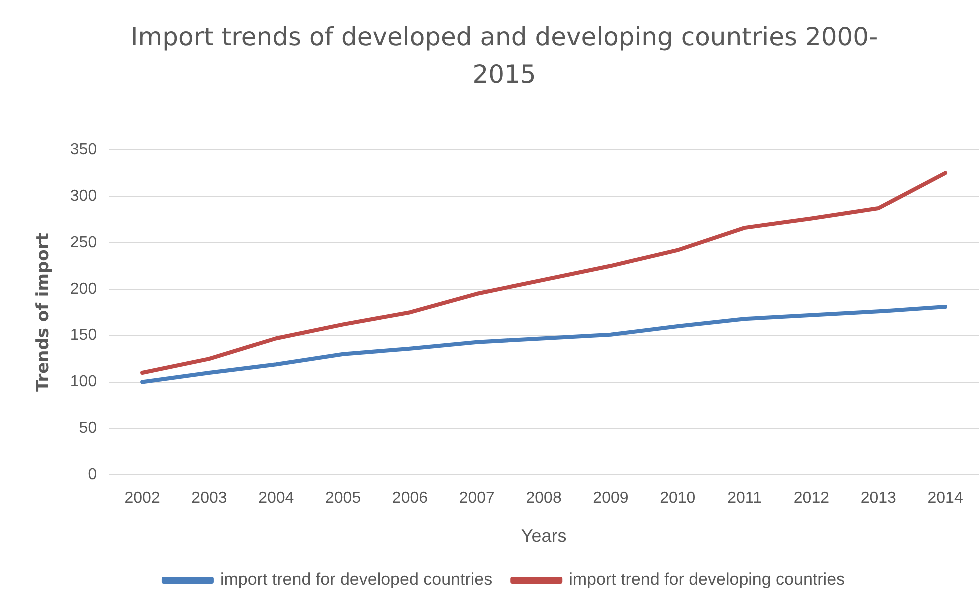  I want to click on y-tick-label: 100, so click(84, 382).